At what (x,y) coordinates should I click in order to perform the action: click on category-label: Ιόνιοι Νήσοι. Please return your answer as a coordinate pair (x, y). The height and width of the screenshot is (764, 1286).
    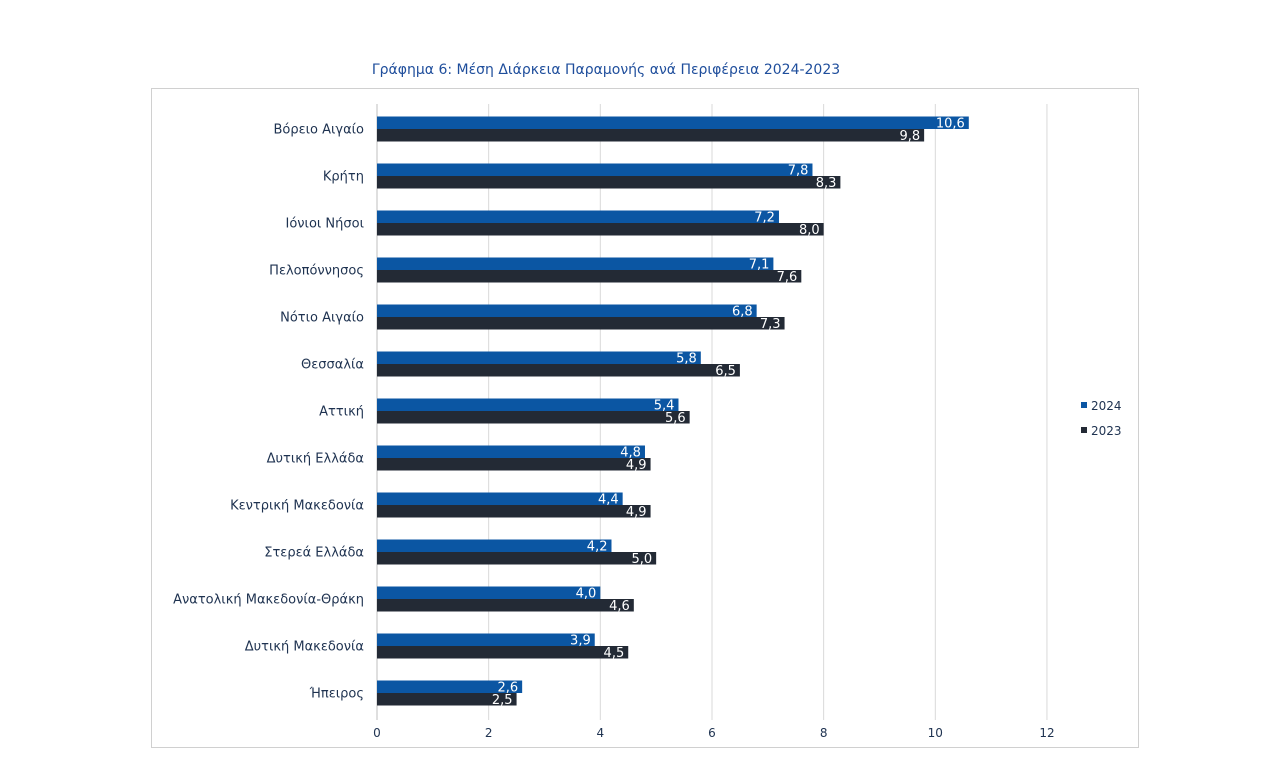
    Looking at the image, I should click on (325, 224).